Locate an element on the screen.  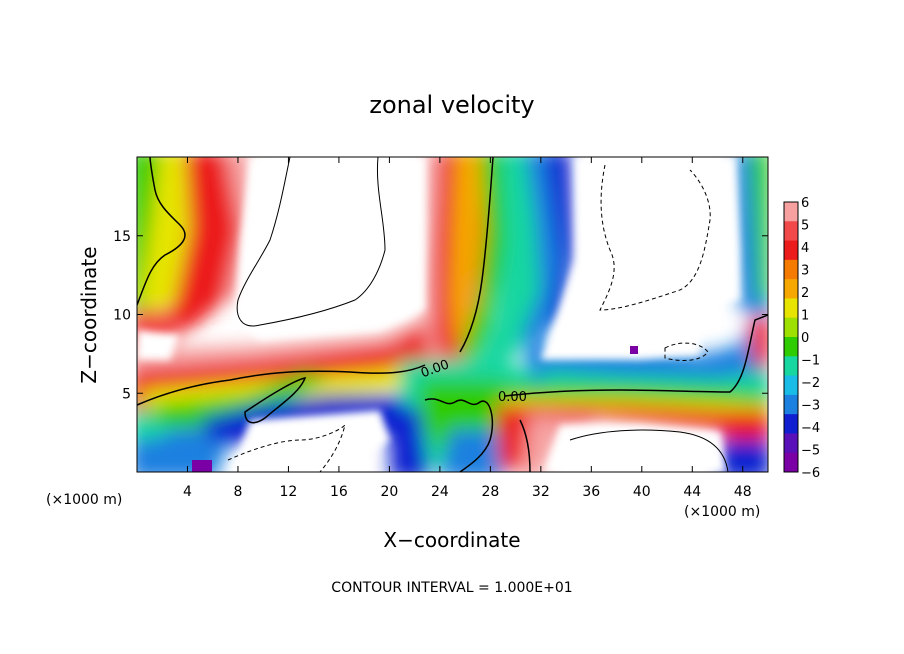
contour-zero-lower-loop is located at coordinates (275, 400).